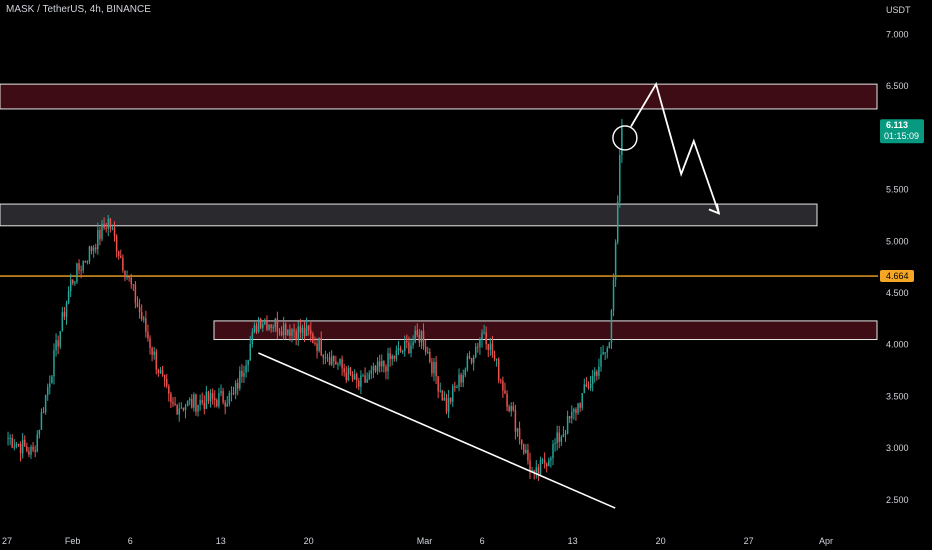  I want to click on support-badge-label: 4.664, so click(897, 276).